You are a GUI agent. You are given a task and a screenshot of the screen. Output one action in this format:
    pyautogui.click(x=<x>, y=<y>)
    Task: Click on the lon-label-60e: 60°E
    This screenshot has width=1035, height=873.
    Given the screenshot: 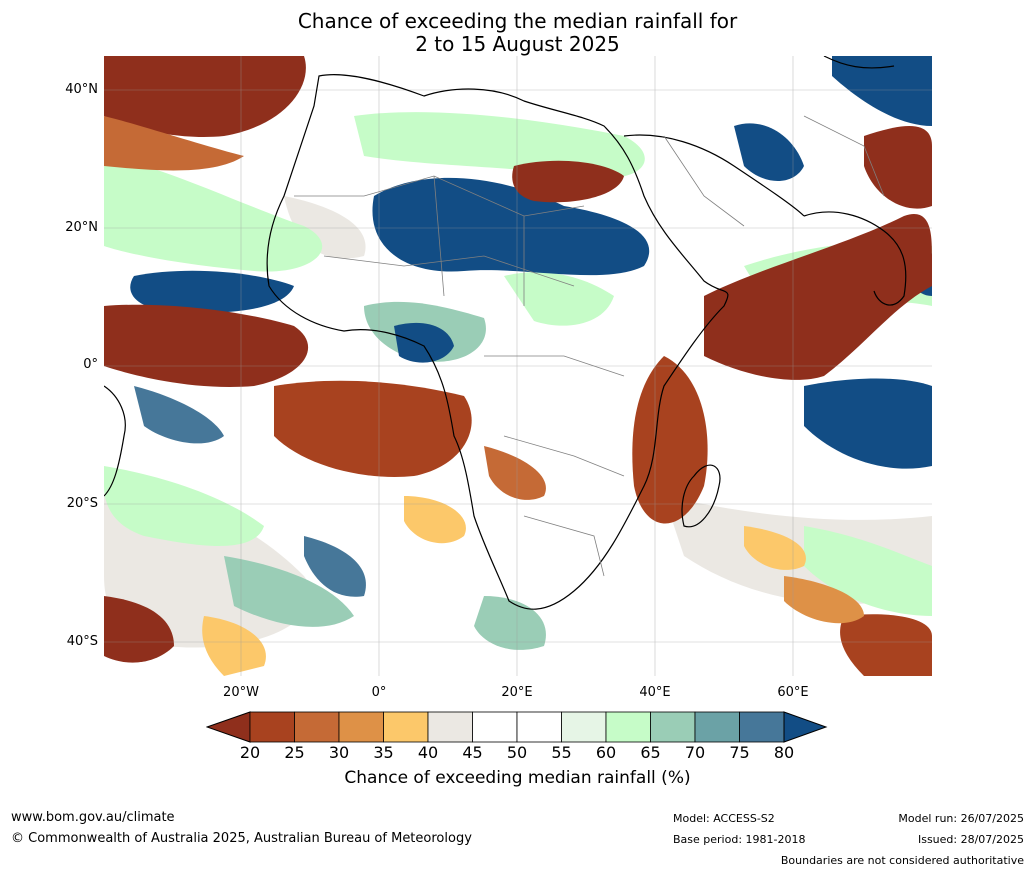 What is the action you would take?
    pyautogui.click(x=793, y=692)
    